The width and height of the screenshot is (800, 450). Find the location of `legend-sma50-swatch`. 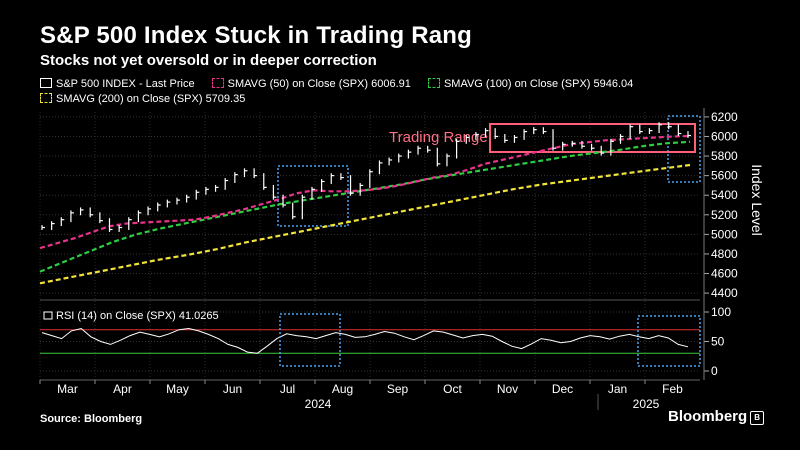

legend-sma50-swatch is located at coordinates (217, 83).